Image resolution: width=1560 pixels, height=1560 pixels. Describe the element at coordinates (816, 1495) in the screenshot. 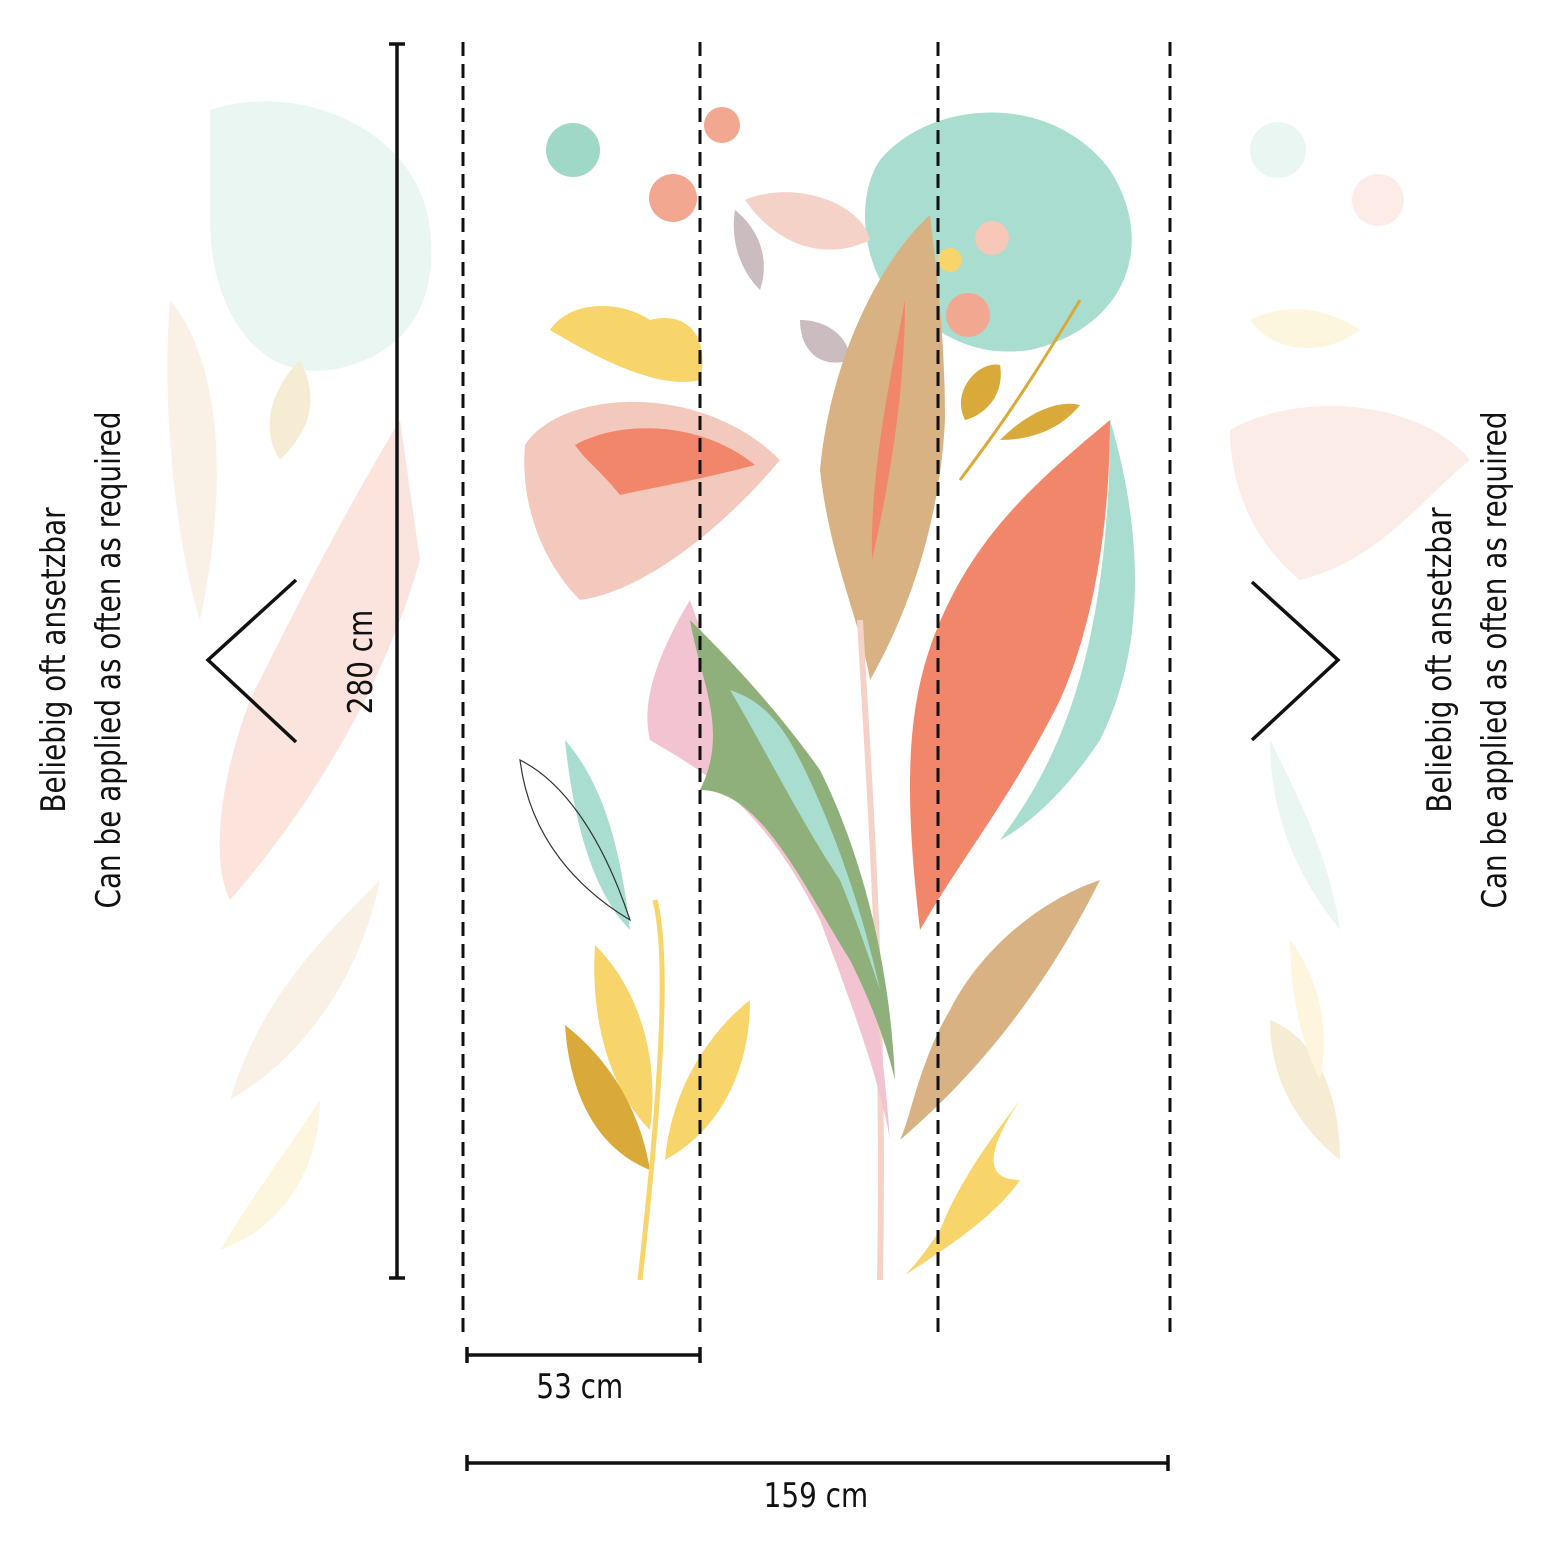

I see `total-width-label: 159 cm` at that location.